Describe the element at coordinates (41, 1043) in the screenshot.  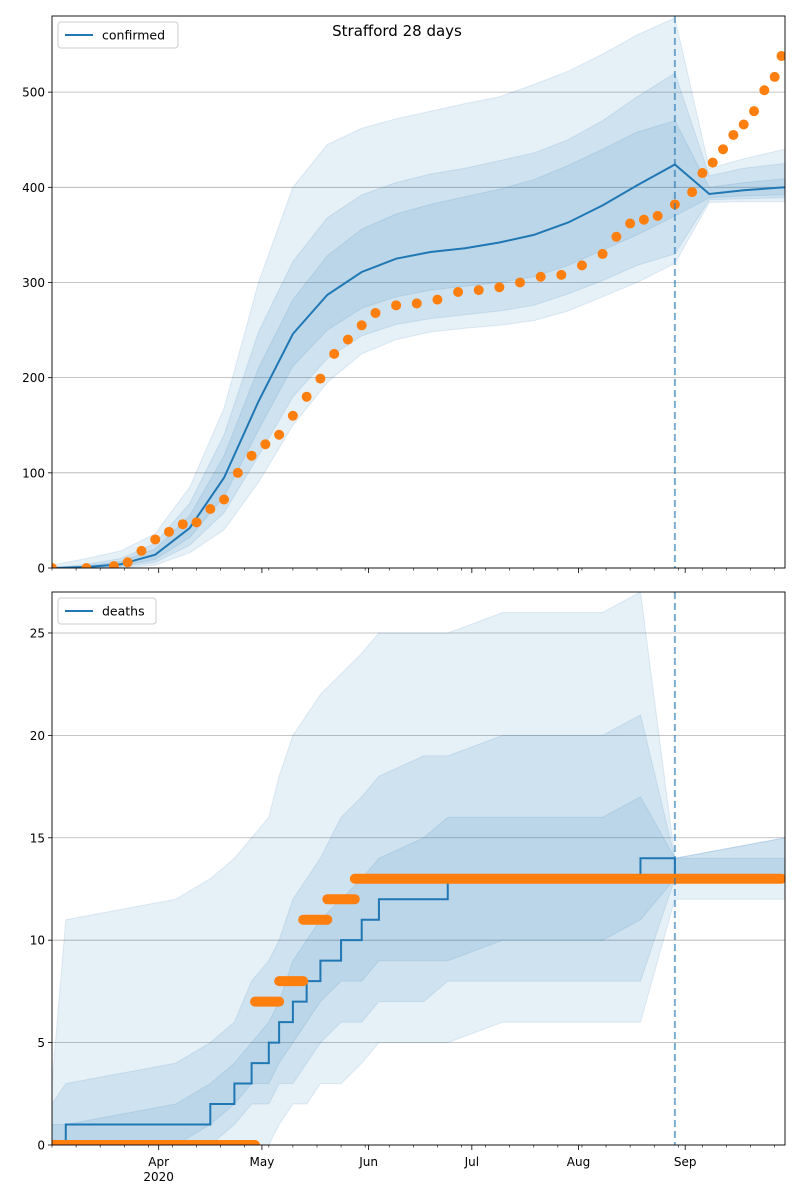
I see `y-tick-label: 5` at that location.